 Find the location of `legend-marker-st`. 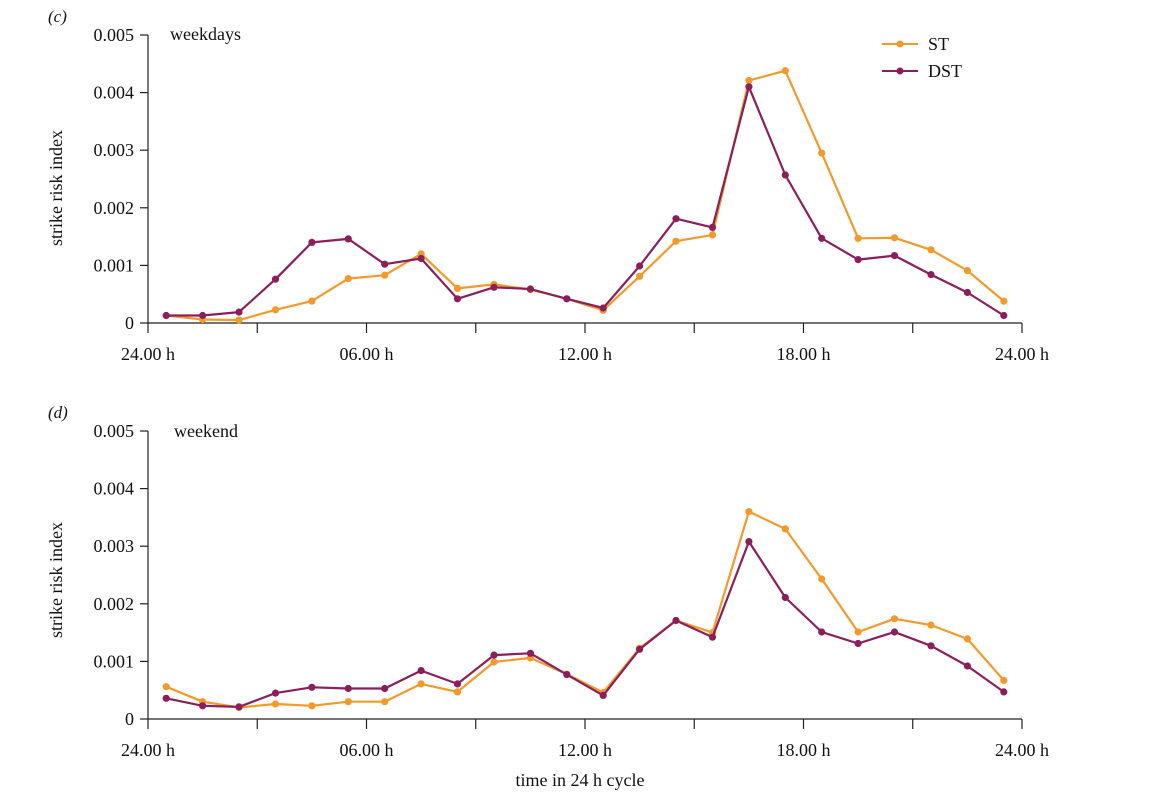

legend-marker-st is located at coordinates (900, 44).